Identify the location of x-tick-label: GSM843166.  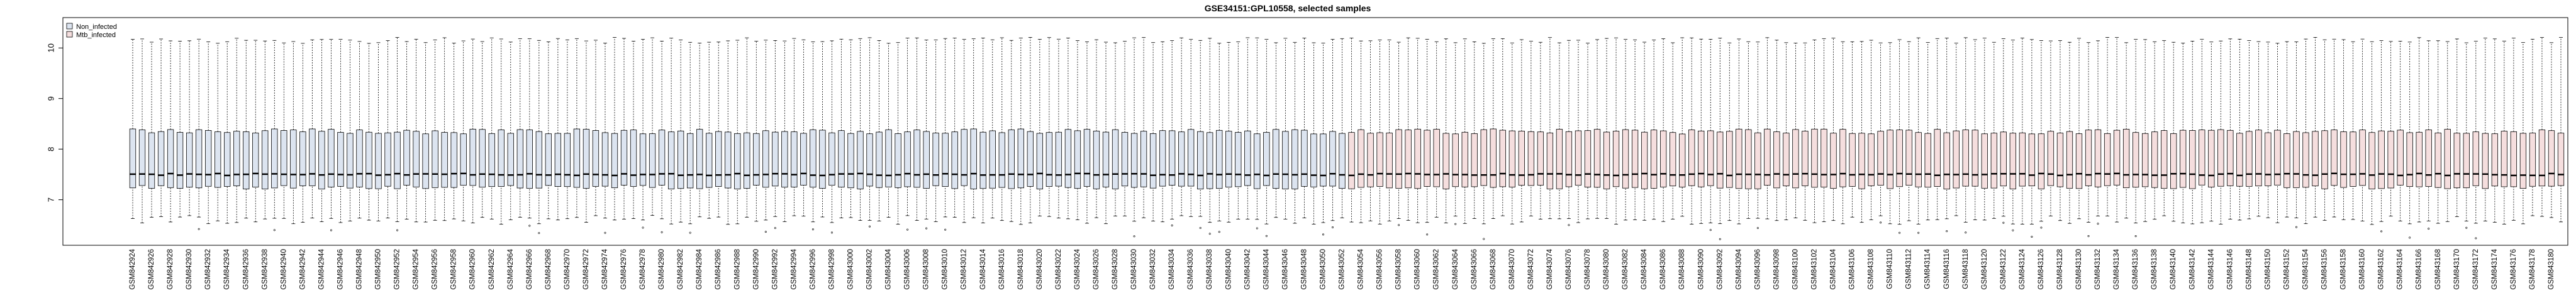
(2419, 269).